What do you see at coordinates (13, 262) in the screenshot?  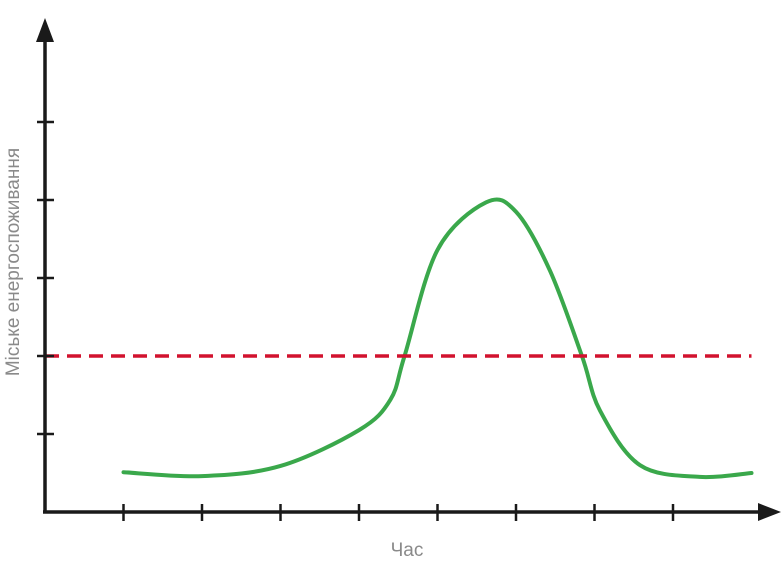 I see `y-axis-label: Міське енергоспоживання` at bounding box center [13, 262].